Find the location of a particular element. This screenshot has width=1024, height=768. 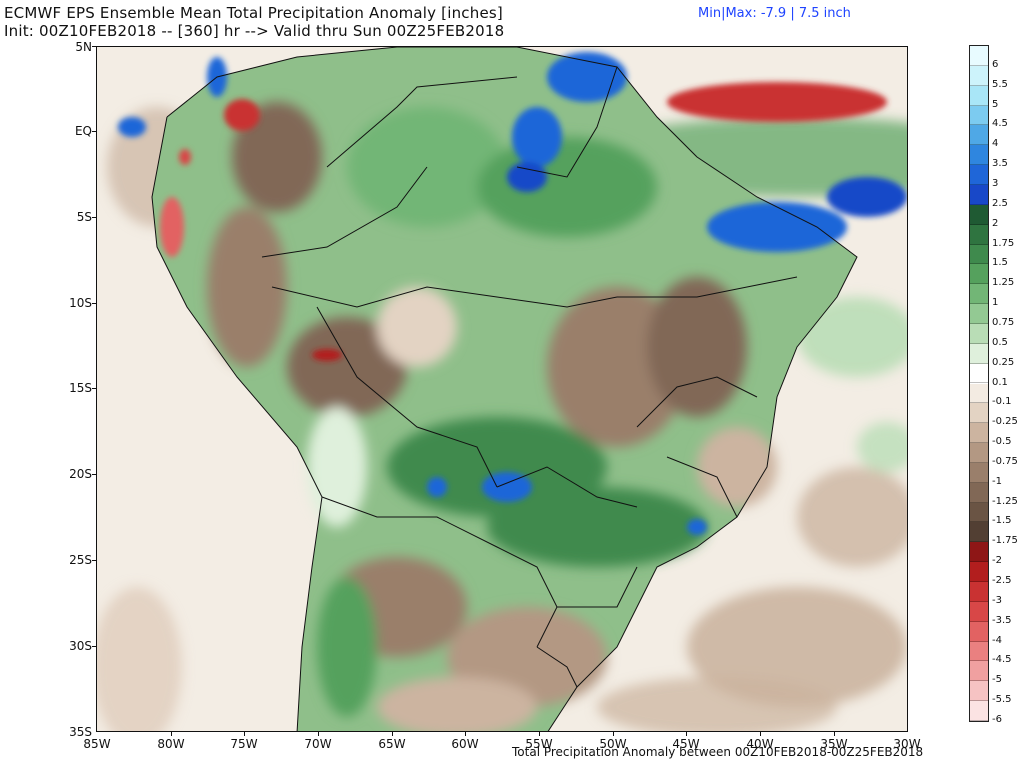

colorbar-label: 0.75 is located at coordinates (1003, 322).